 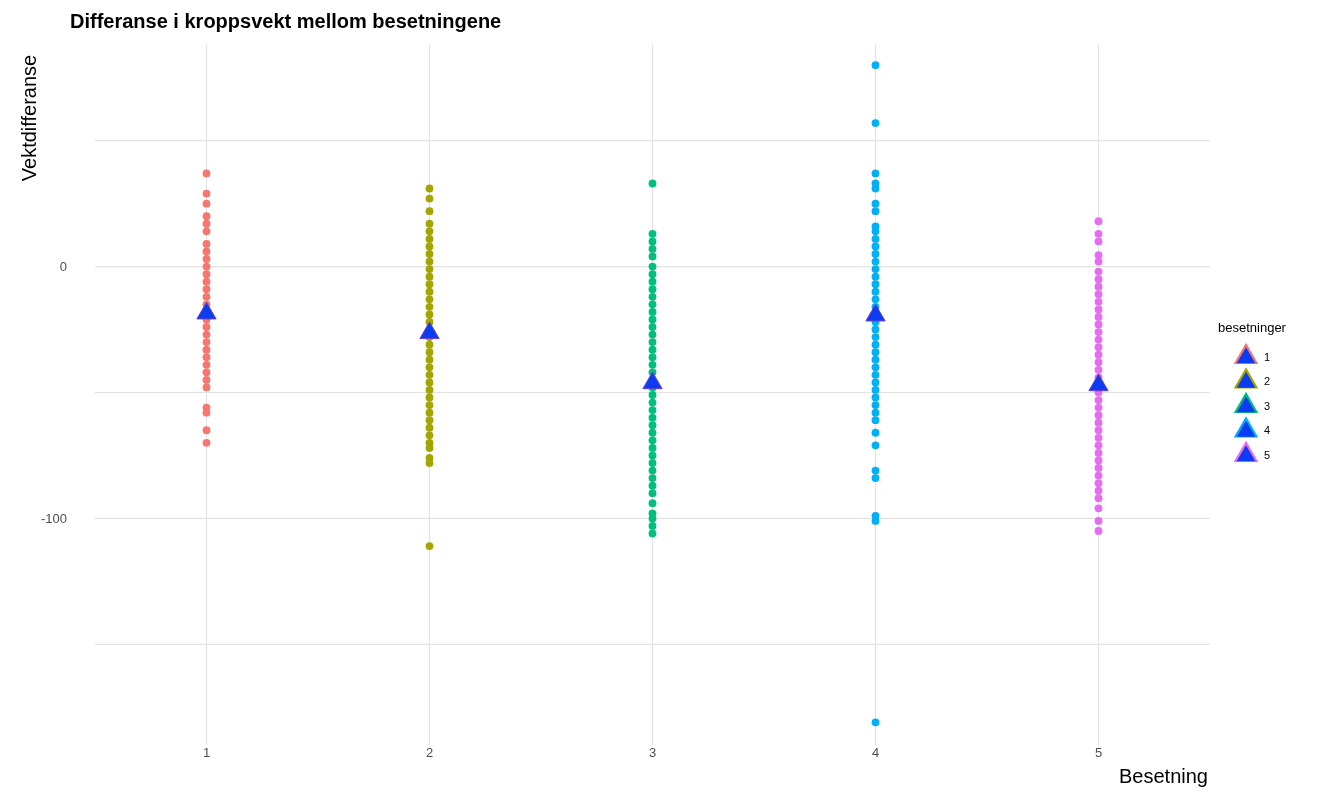 I want to click on y-axis-title: Vektdifferanse, so click(x=29, y=118).